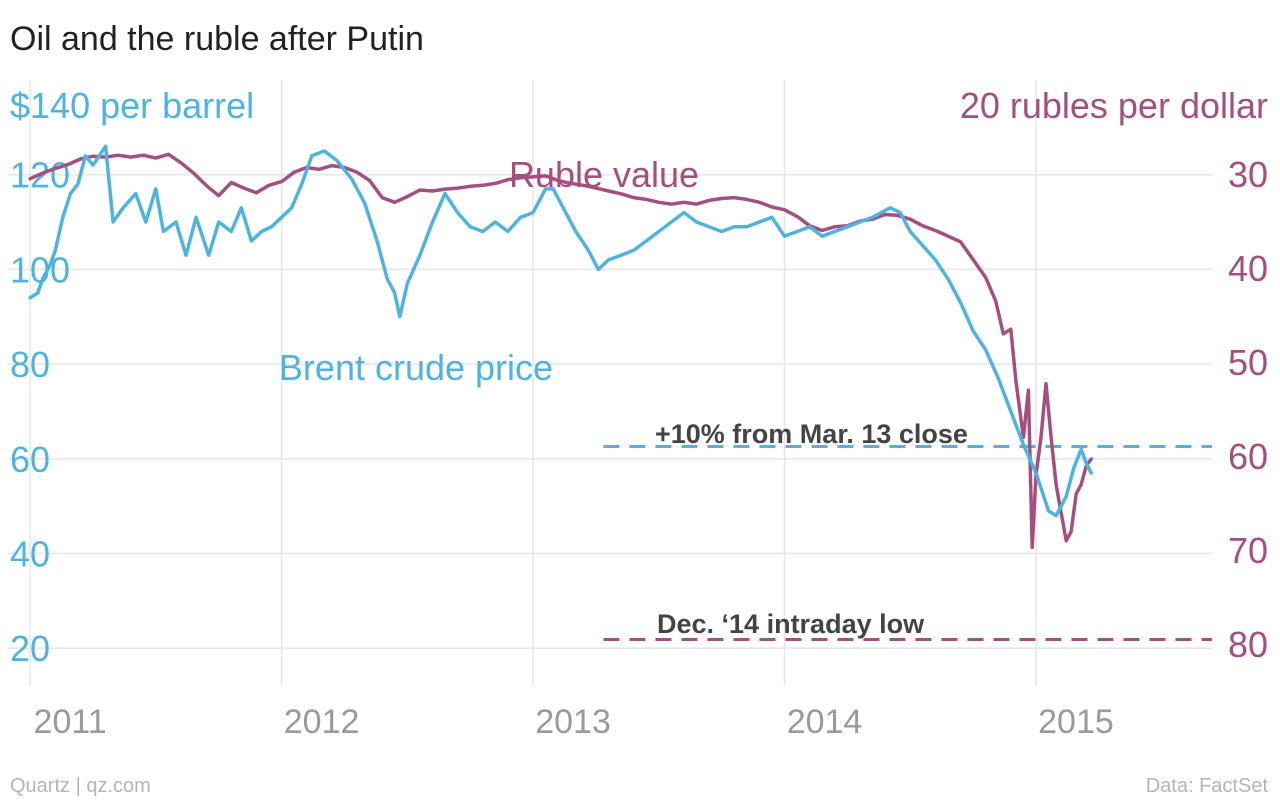 Image resolution: width=1280 pixels, height=800 pixels. I want to click on x-tick-label: 2015, so click(1076, 722).